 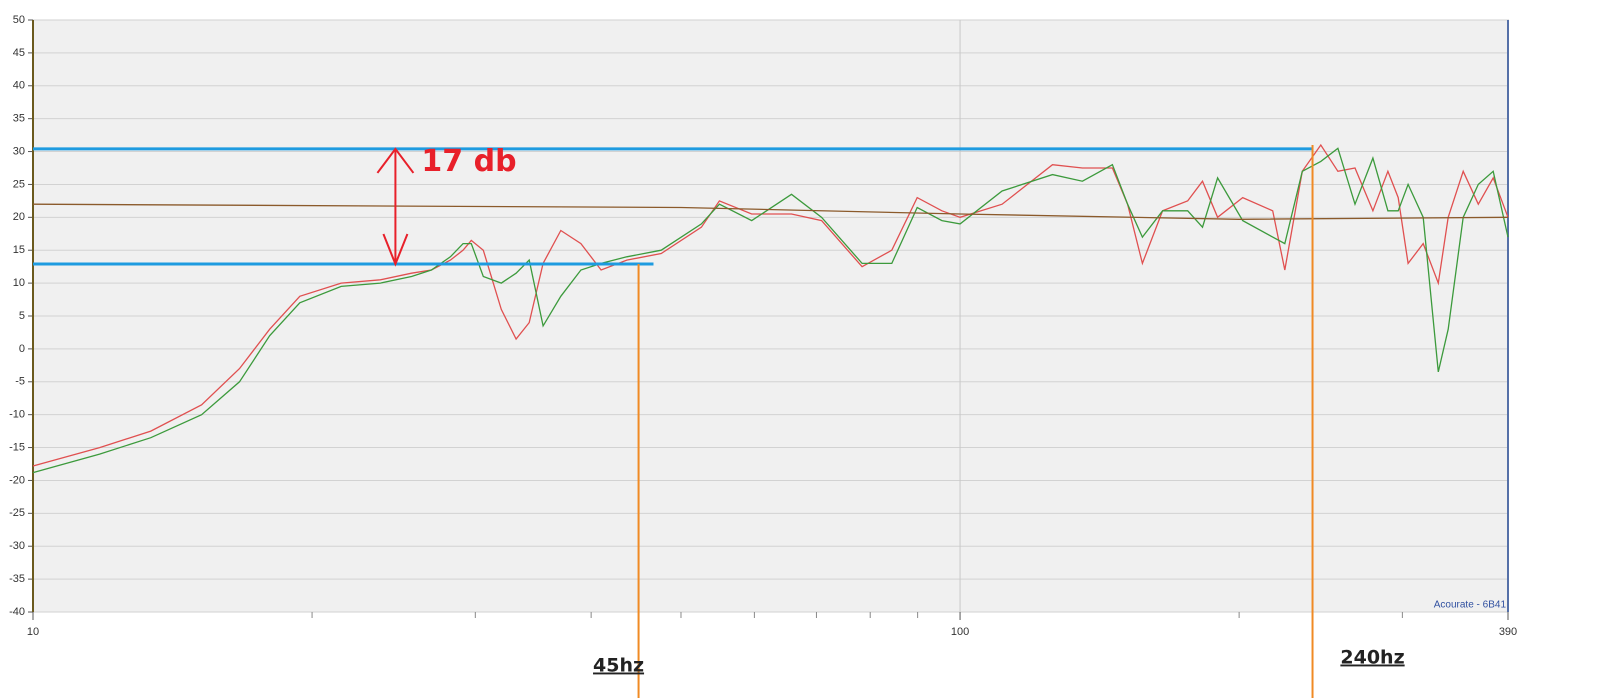 I want to click on y-tick-label: -40, so click(x=17, y=612).